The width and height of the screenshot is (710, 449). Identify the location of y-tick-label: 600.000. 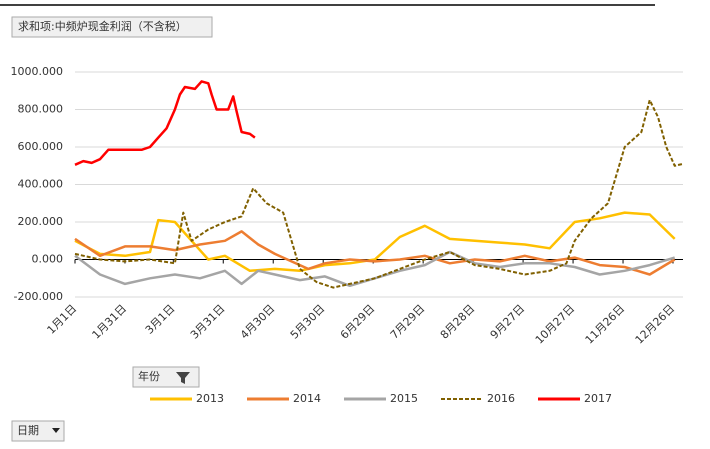
(41, 146).